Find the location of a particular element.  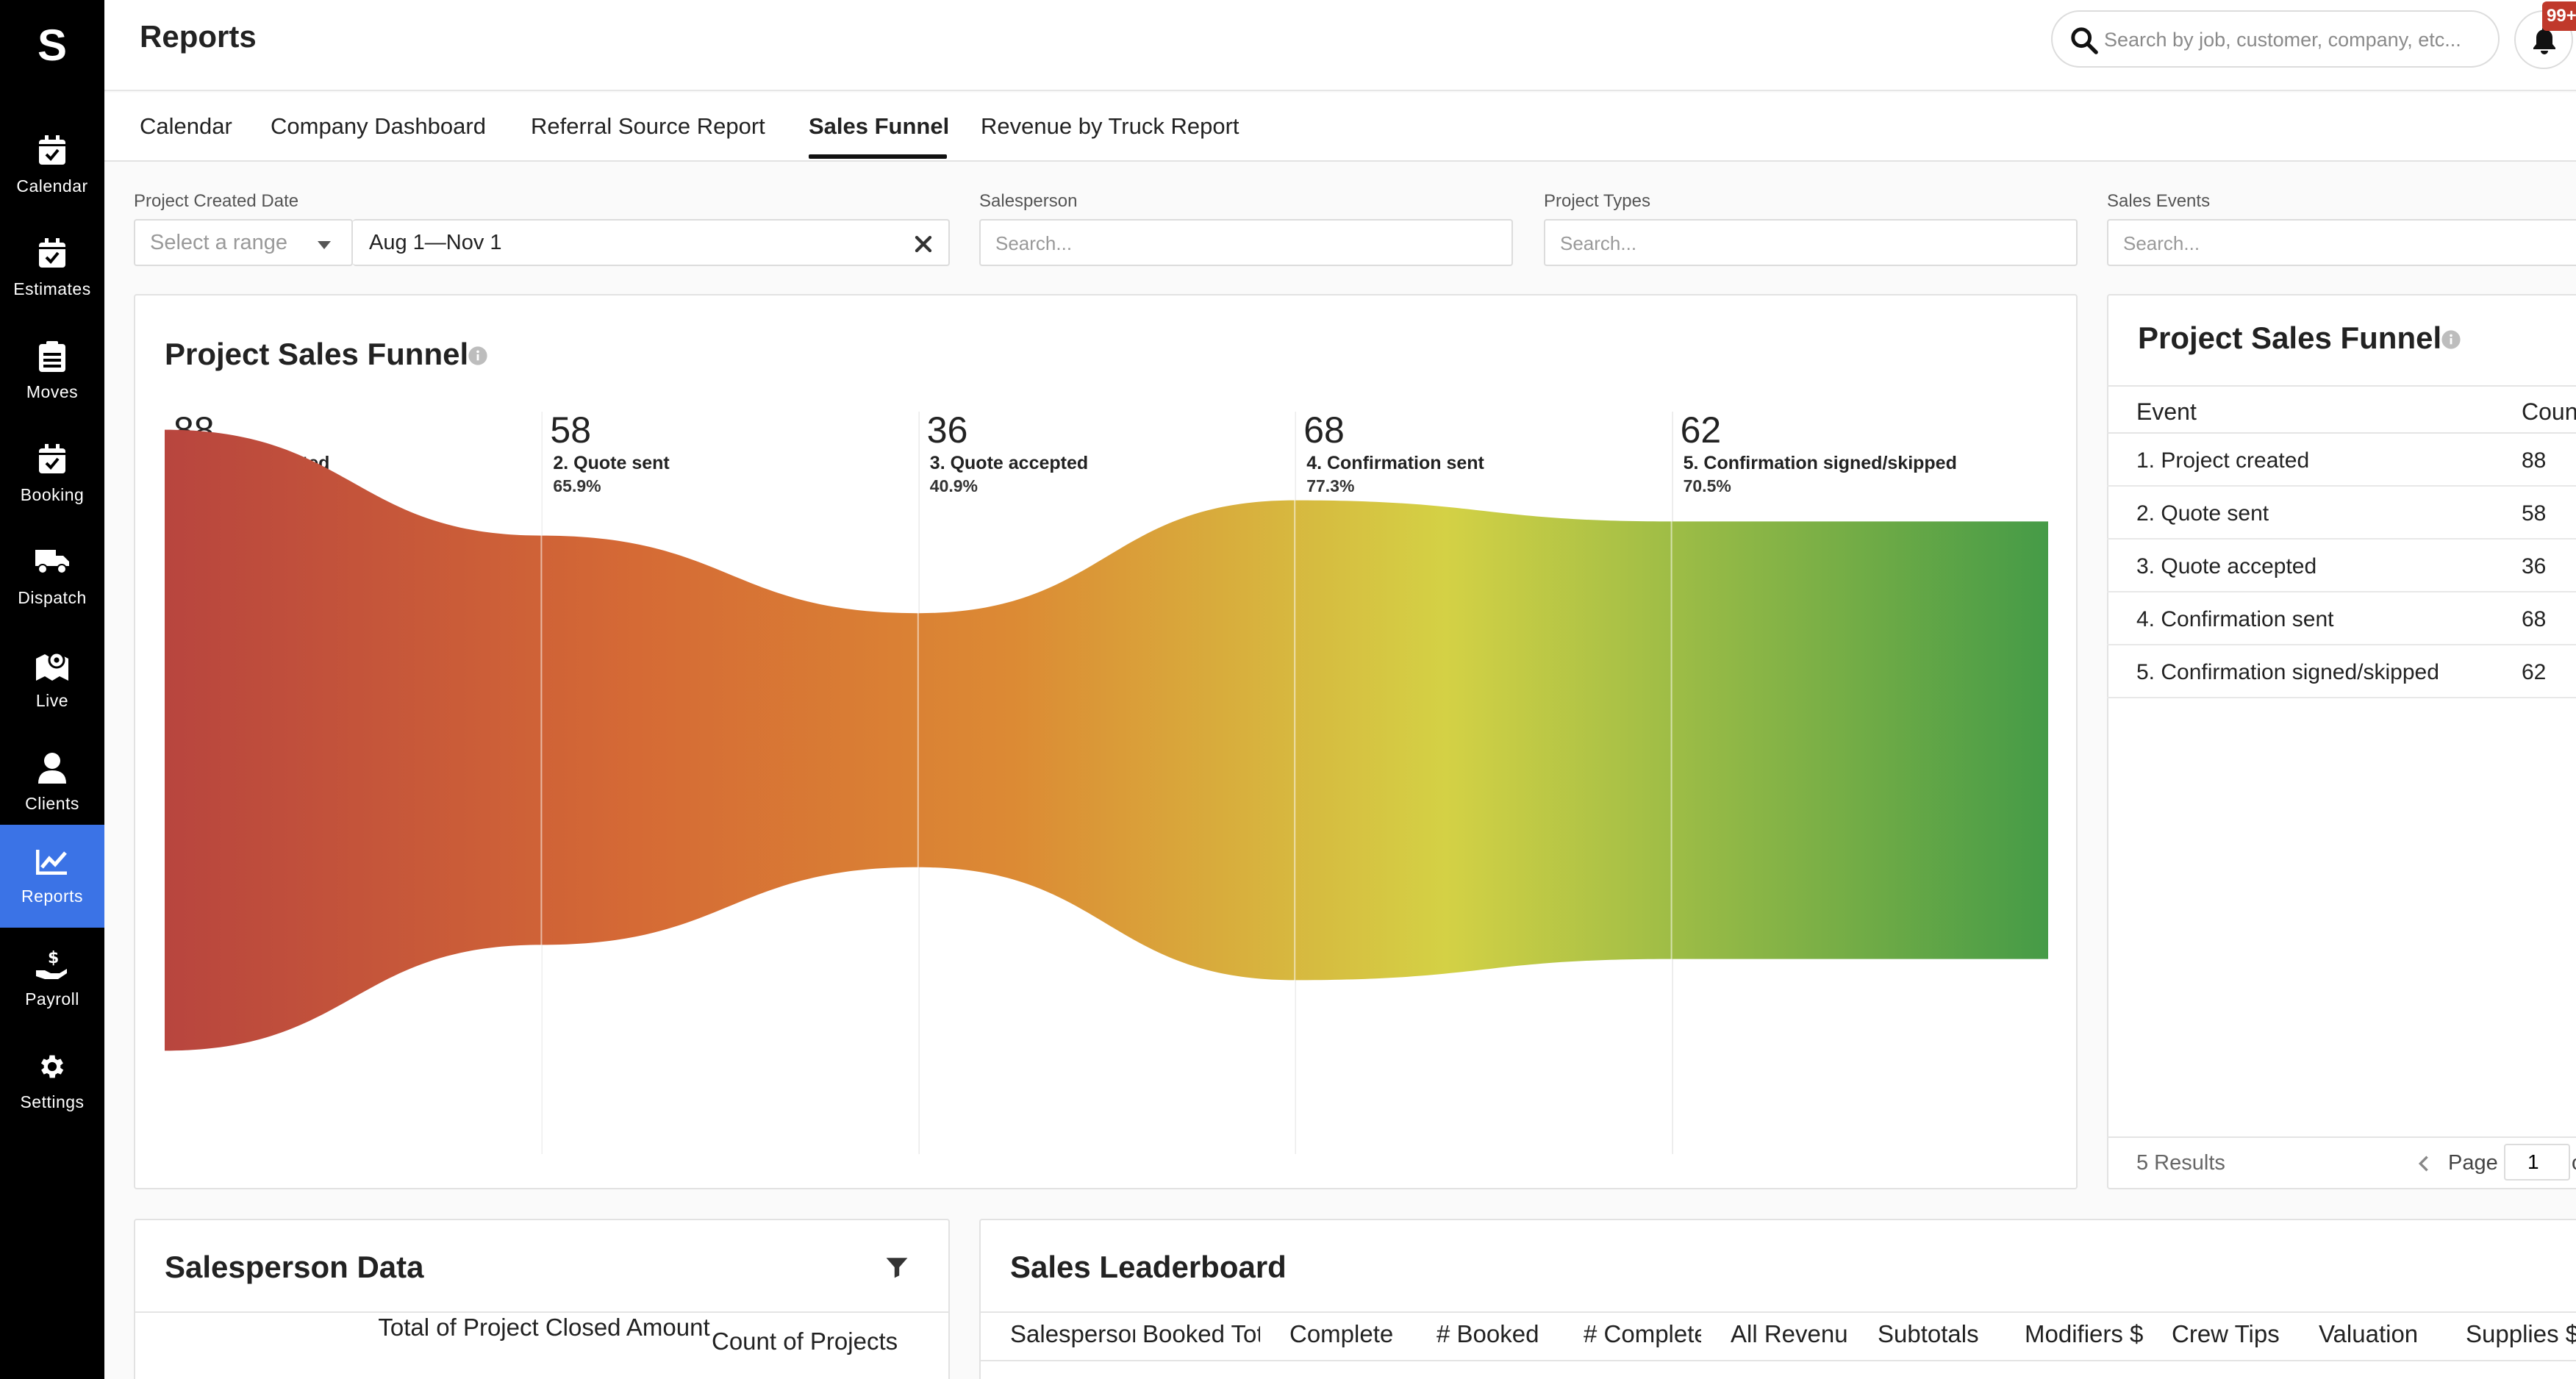

funnel-stage-percent: 65.9% is located at coordinates (577, 486).